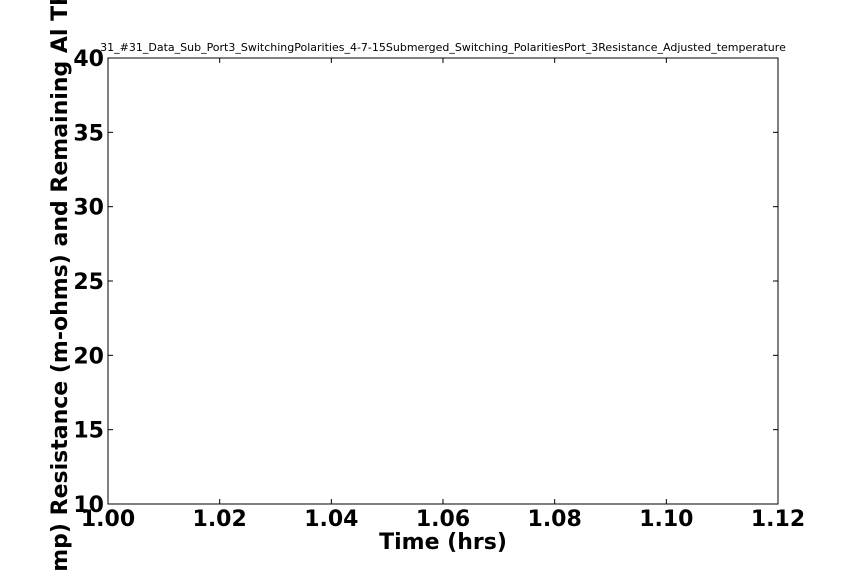 The image size is (864, 576). I want to click on y-tick-label-3: 25, so click(88, 282).